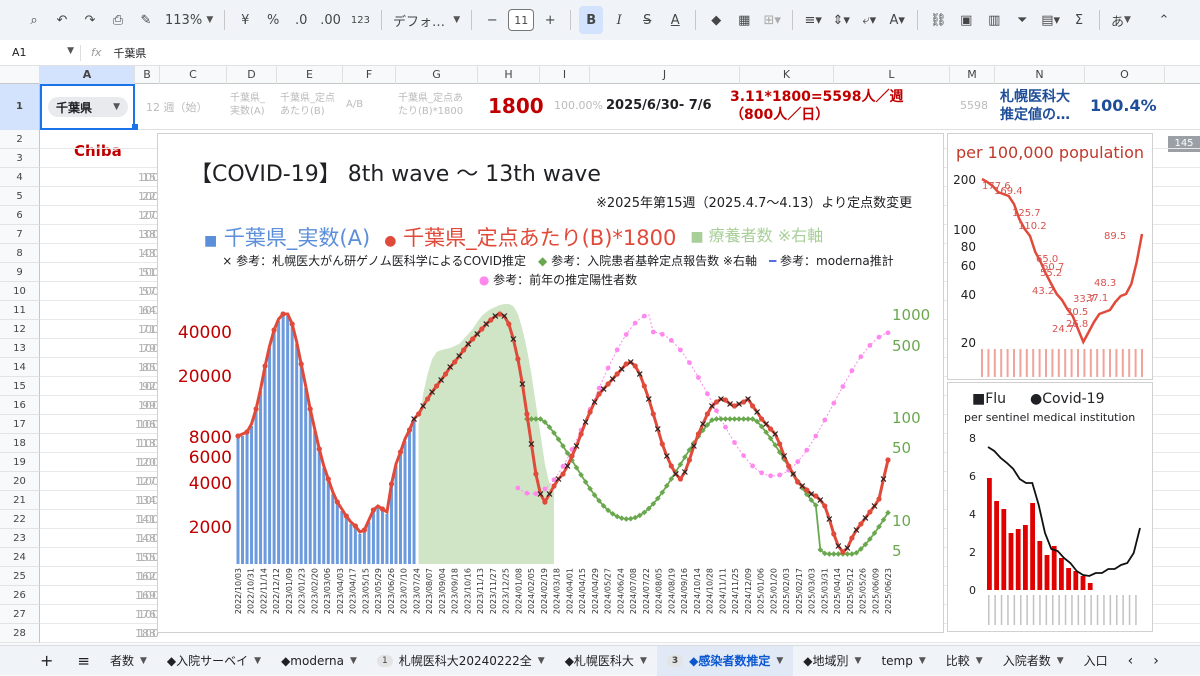 The width and height of the screenshot is (1200, 676). What do you see at coordinates (252, 75) in the screenshot?
I see `column-header-d: D` at bounding box center [252, 75].